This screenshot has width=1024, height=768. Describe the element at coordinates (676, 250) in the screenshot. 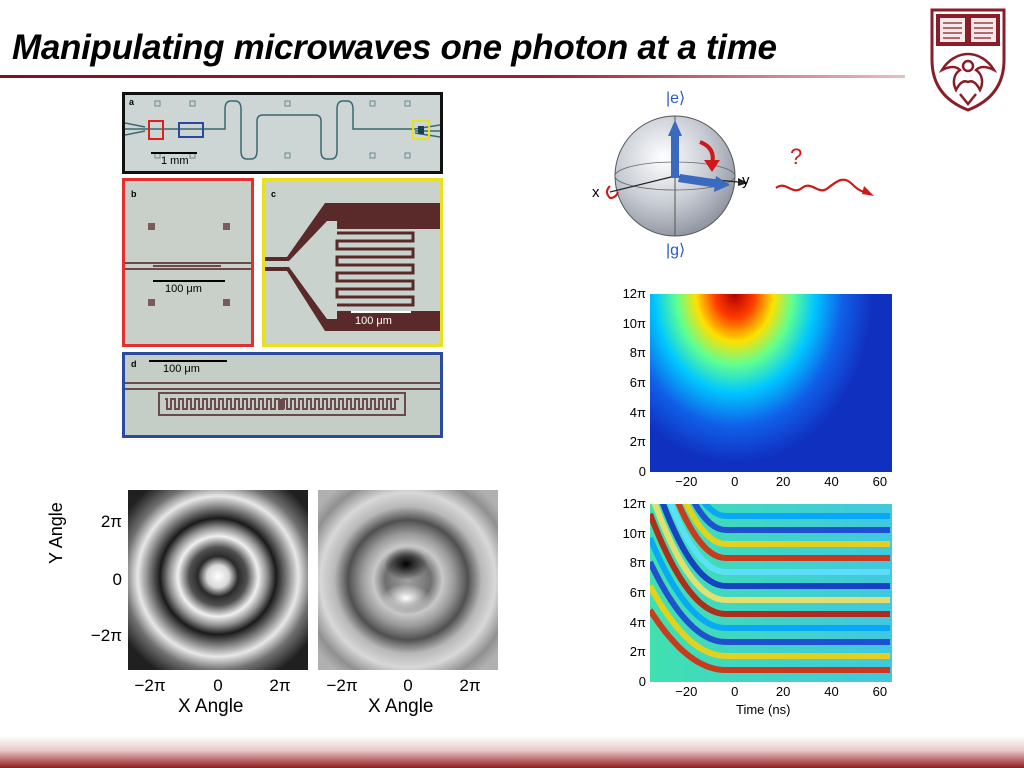

I see `ground-state-label: |g⟩` at that location.